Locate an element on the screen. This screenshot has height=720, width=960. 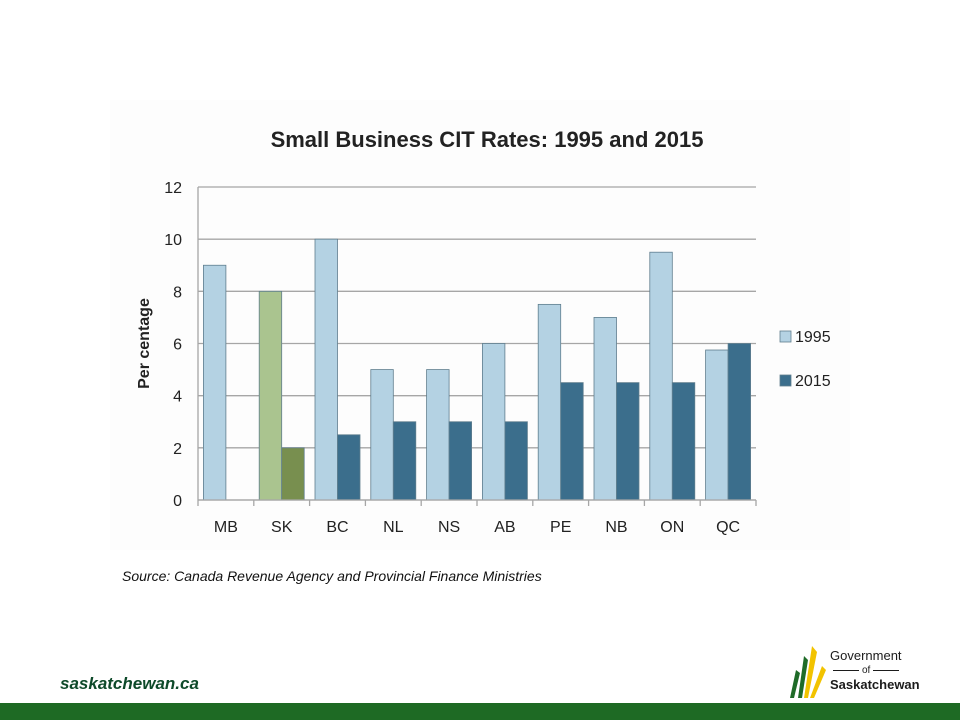
x-tick-label: ON is located at coordinates (672, 527).